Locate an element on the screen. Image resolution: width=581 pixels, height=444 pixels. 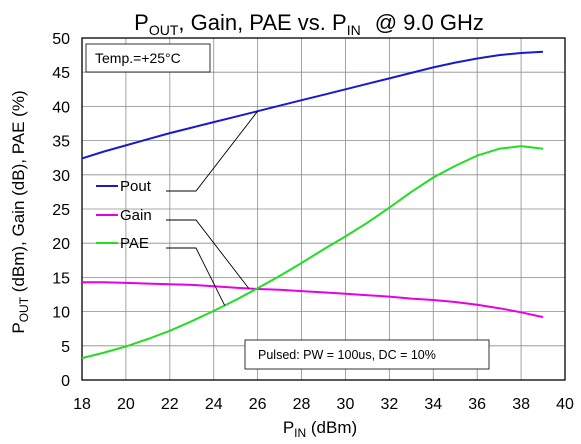
y-axis-label: POUT (dBm), Gain (dB), PAE (%) is located at coordinates (20, 211).